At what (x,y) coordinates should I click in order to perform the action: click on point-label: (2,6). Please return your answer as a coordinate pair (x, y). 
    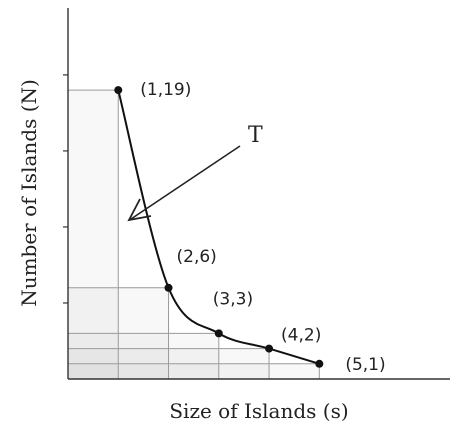
    Looking at the image, I should click on (197, 257).